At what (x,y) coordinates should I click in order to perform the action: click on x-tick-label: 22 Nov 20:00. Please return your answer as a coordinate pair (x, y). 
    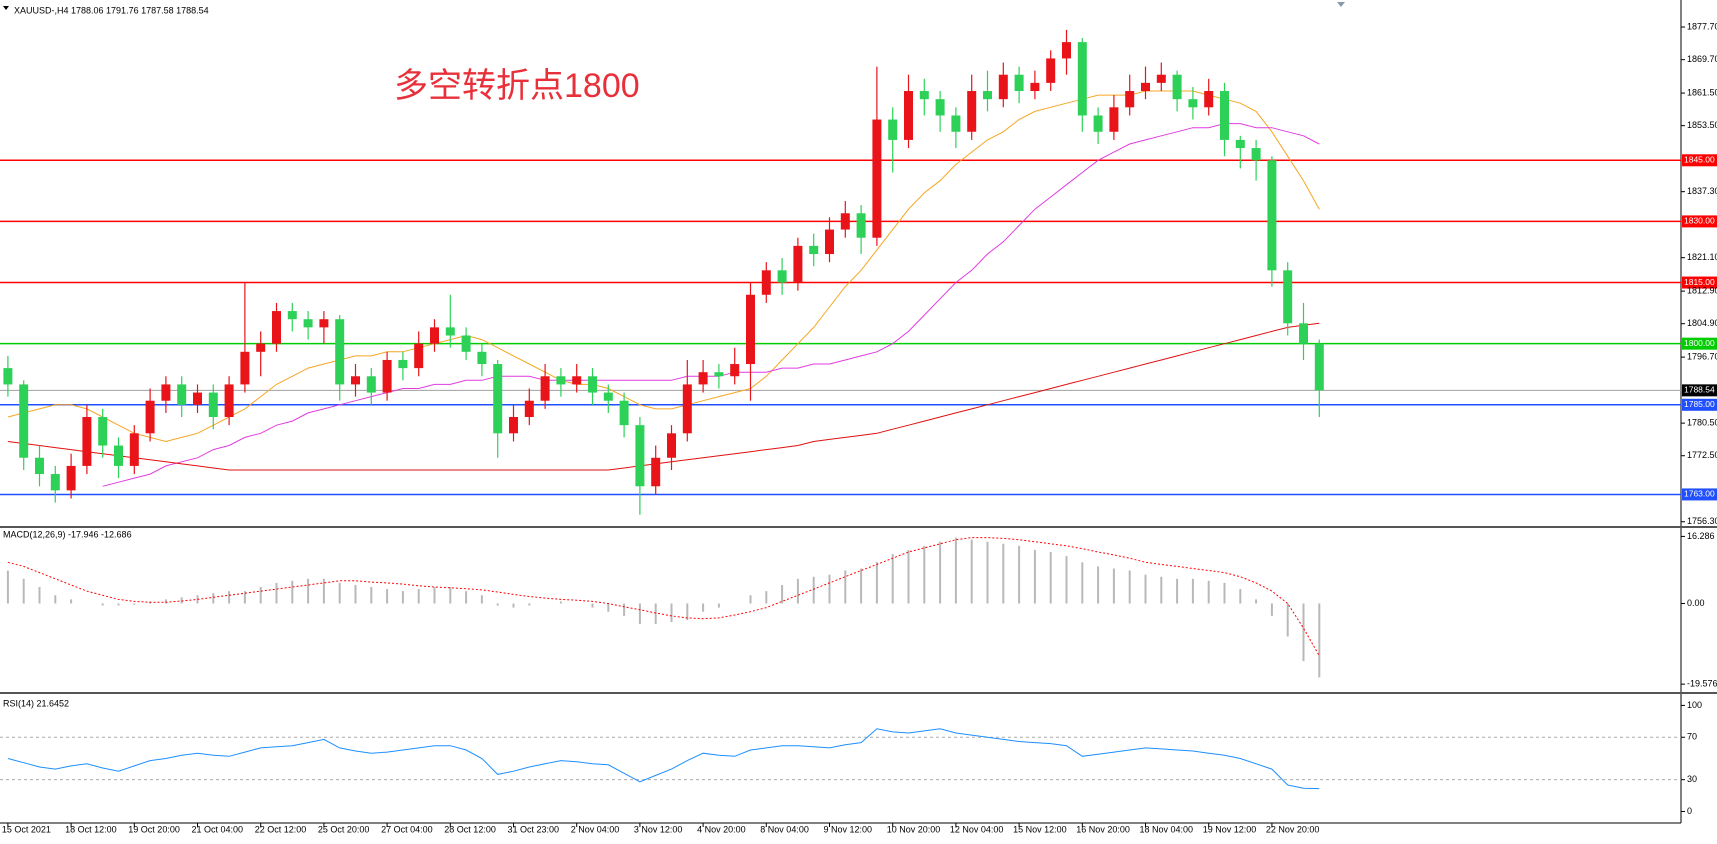
    Looking at the image, I should click on (1293, 829).